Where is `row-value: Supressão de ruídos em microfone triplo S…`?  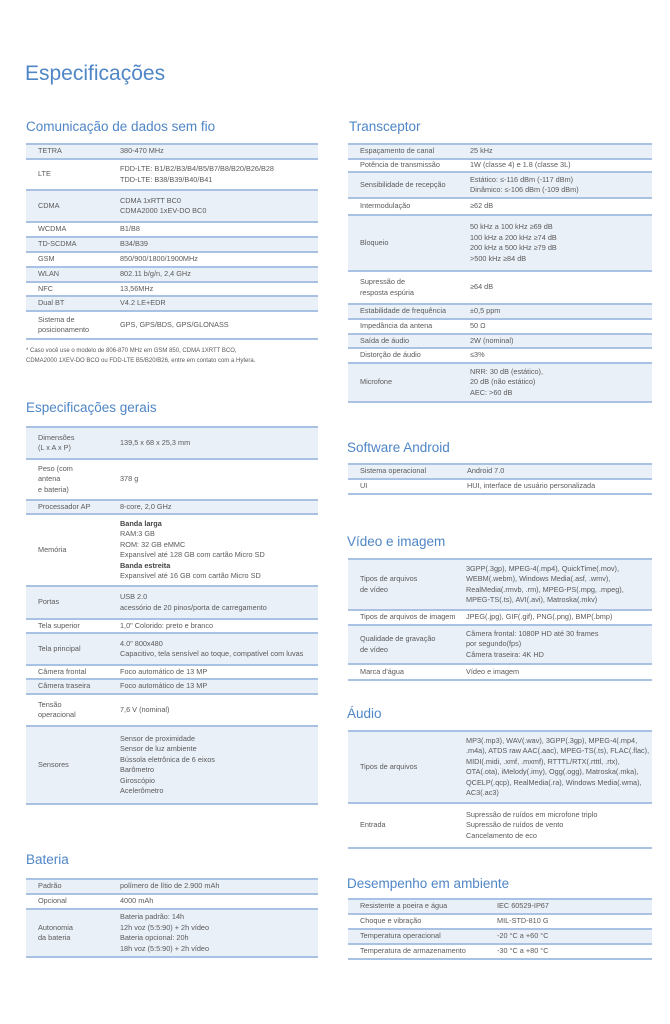
row-value: Supressão de ruídos em microfone triplo S… is located at coordinates (558, 825).